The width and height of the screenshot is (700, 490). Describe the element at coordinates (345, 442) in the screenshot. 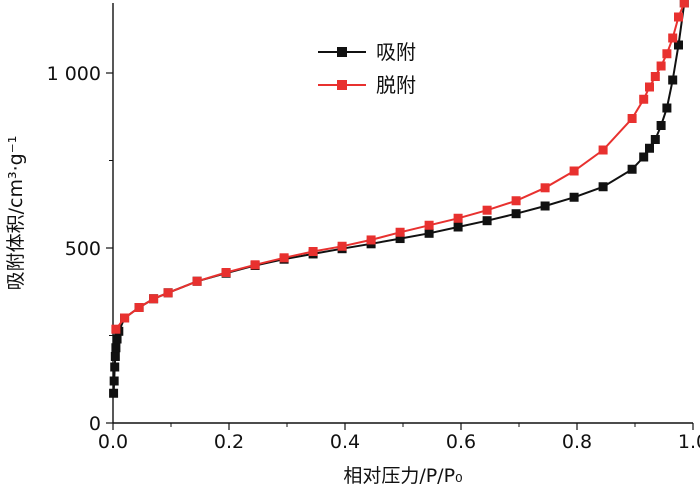

I see `x-tick-label: 0.4` at that location.